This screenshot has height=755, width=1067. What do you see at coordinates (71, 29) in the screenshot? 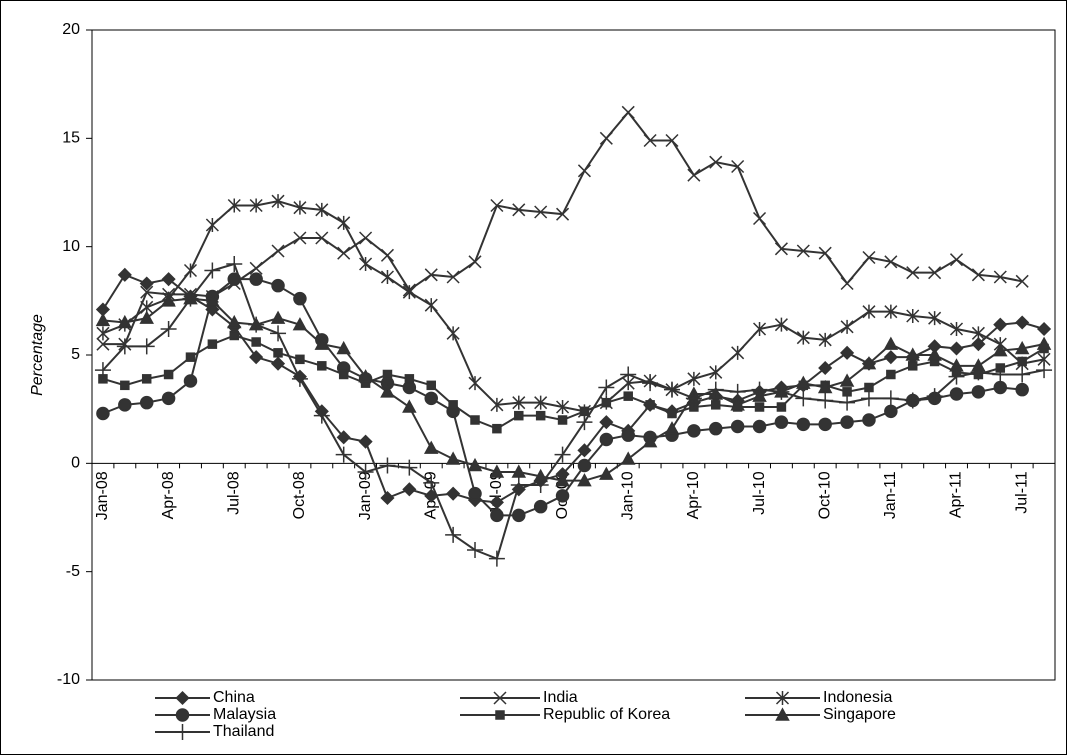
I see `y-tick-label: 20` at bounding box center [71, 29].